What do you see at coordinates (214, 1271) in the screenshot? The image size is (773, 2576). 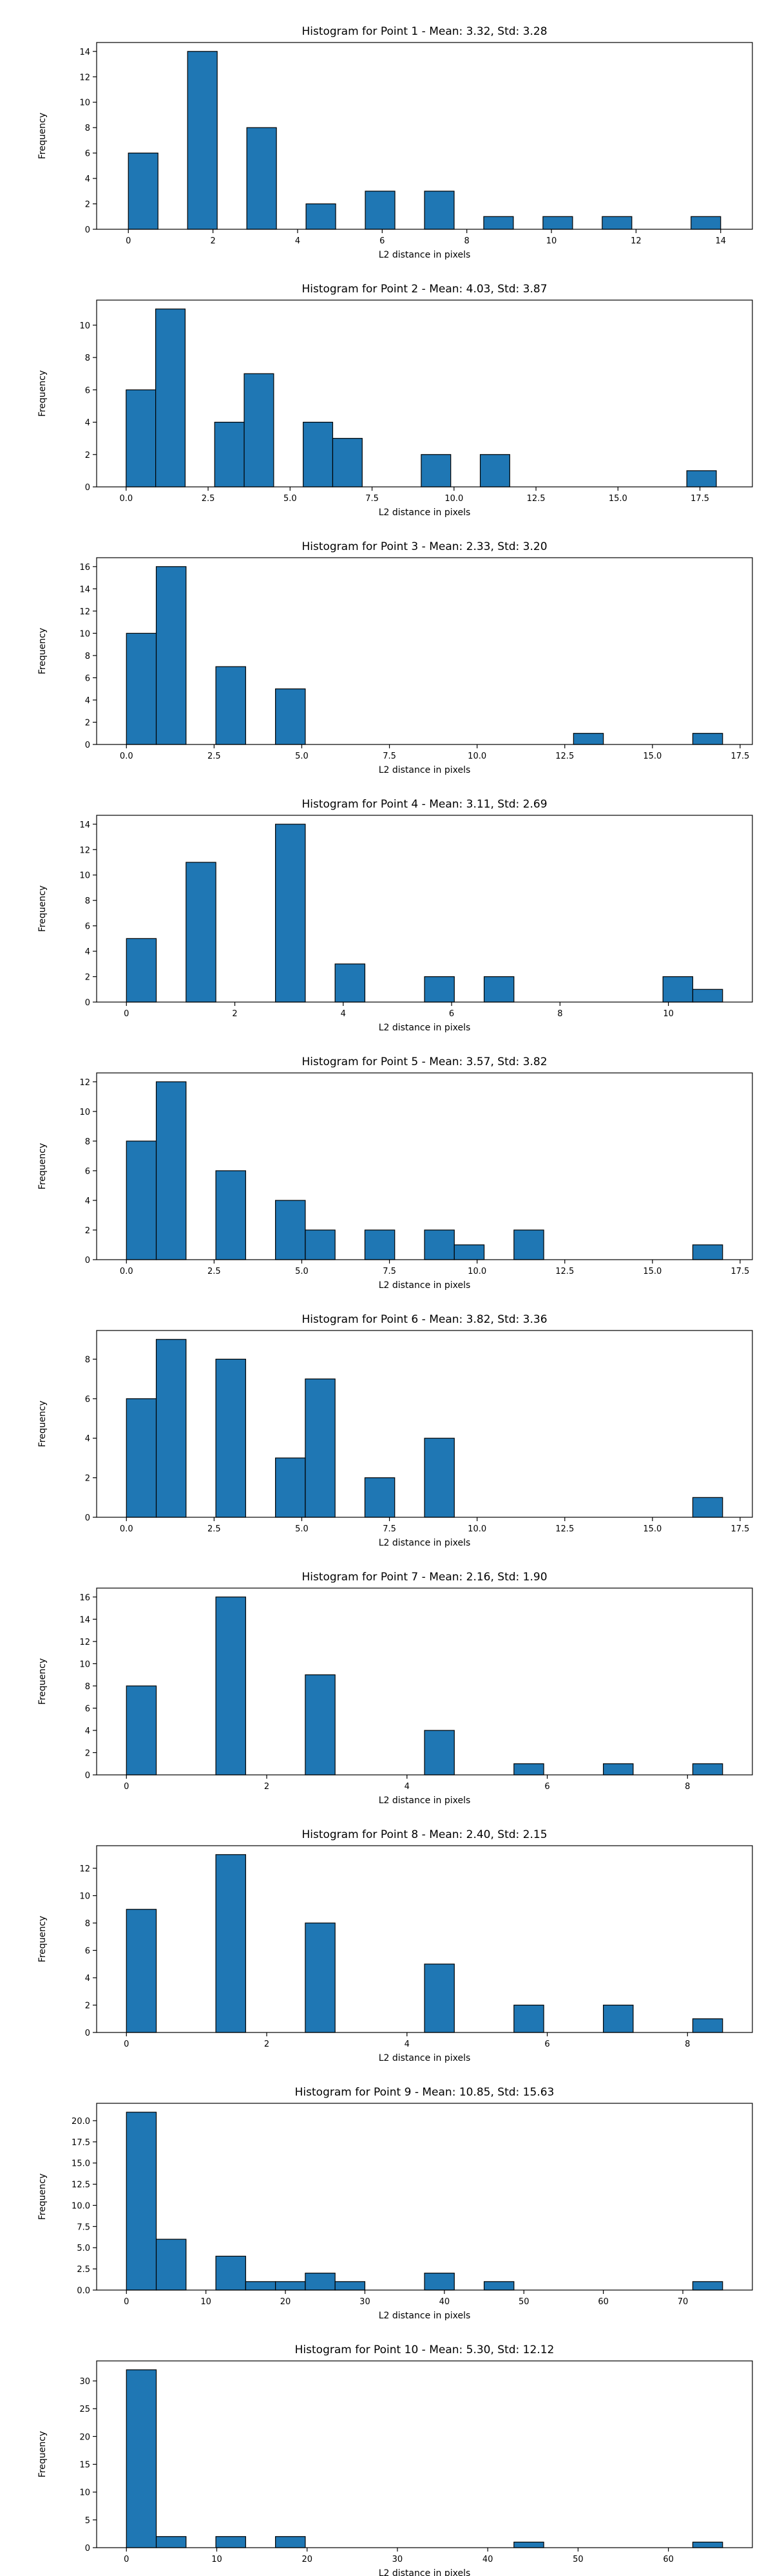 I see `x-tick-label: 2.5` at bounding box center [214, 1271].